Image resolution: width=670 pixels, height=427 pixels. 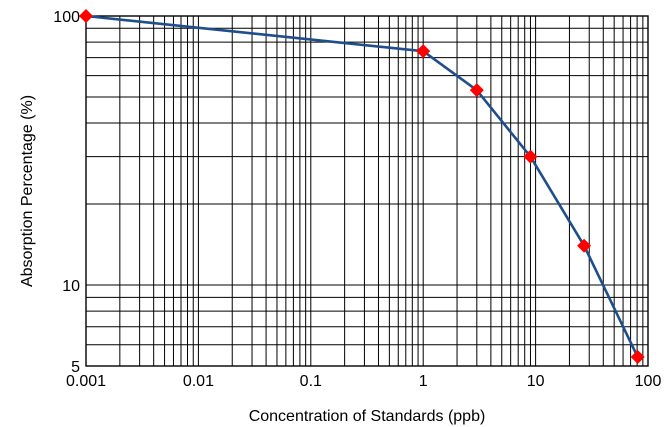 I want to click on x-tick-label-4: 10, so click(x=536, y=381).